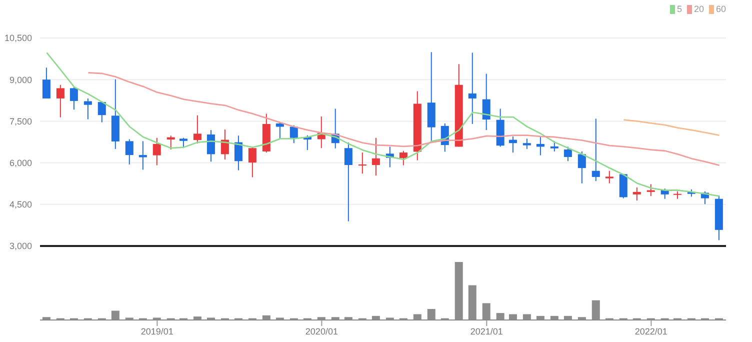  I want to click on y-tick-label: 7,500, so click(20, 121).